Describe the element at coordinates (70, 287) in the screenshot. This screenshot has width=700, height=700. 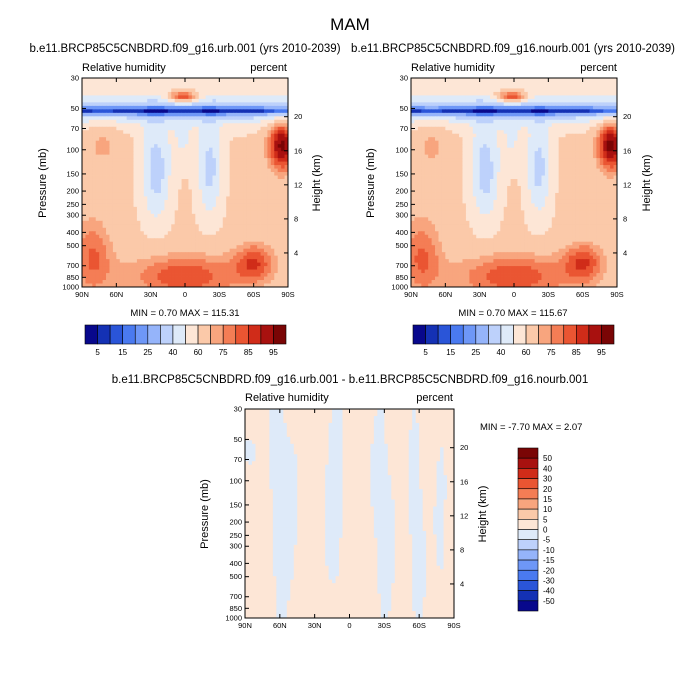
I see `y-tick-label: 1000` at that location.